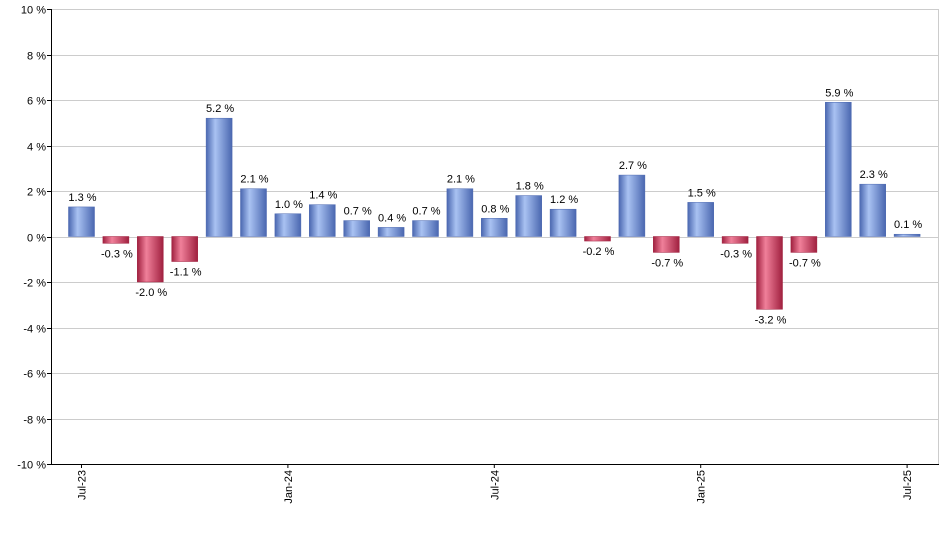 The image size is (940, 550). I want to click on y-tick-label: 10 %, so click(33, 11).